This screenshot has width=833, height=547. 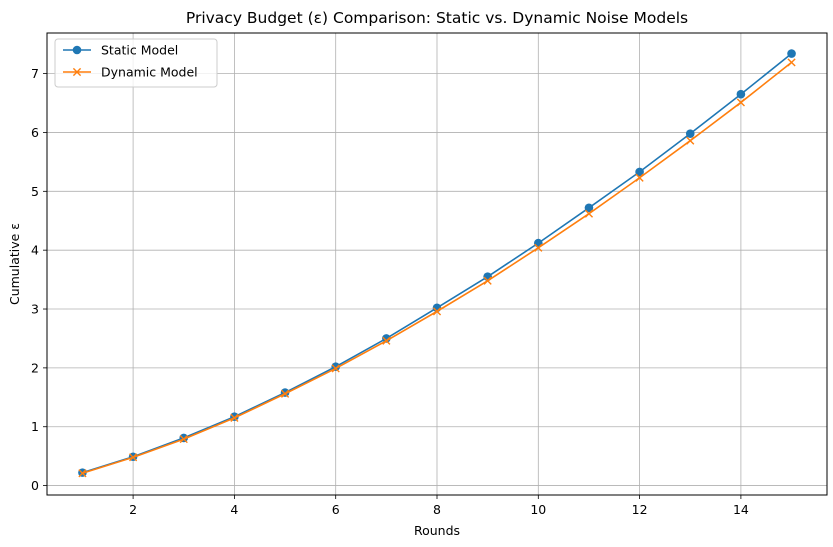 What do you see at coordinates (149, 72) in the screenshot?
I see `legend-label: Dynamic Model` at bounding box center [149, 72].